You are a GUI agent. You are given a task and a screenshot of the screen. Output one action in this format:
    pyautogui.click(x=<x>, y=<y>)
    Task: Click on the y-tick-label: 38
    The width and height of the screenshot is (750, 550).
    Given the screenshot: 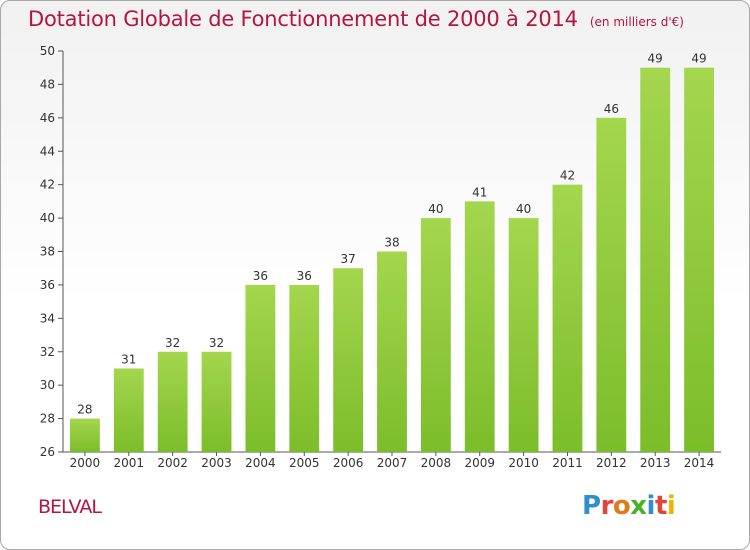 What is the action you would take?
    pyautogui.click(x=47, y=252)
    